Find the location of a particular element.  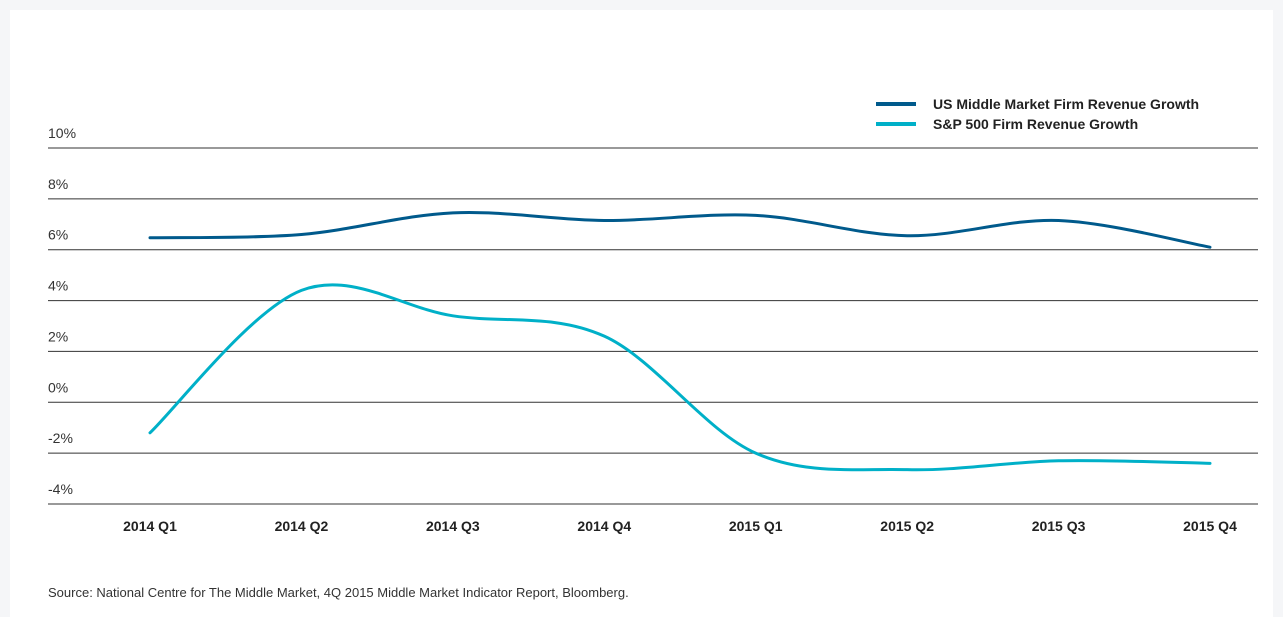

y-tick-label: -4% is located at coordinates (60, 489).